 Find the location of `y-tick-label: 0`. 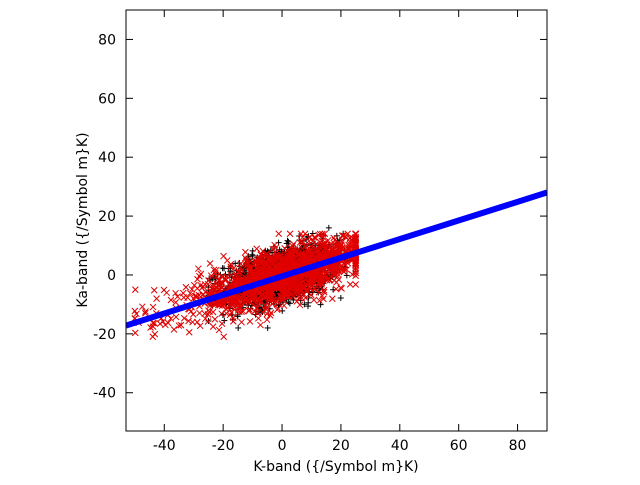

y-tick-label: 0 is located at coordinates (111, 276).